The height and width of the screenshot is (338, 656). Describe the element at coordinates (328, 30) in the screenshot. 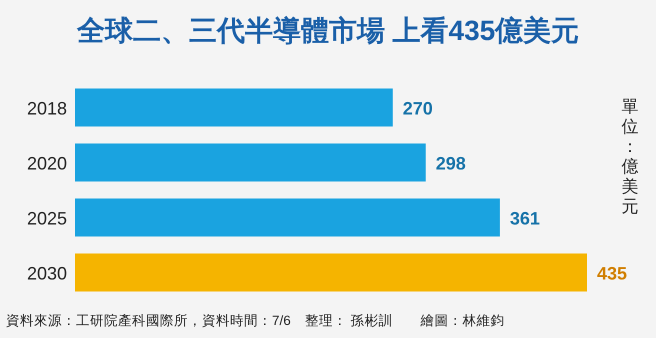

I see `chart-title: 全球二、三代半導體市場 上看435億美元` at that location.